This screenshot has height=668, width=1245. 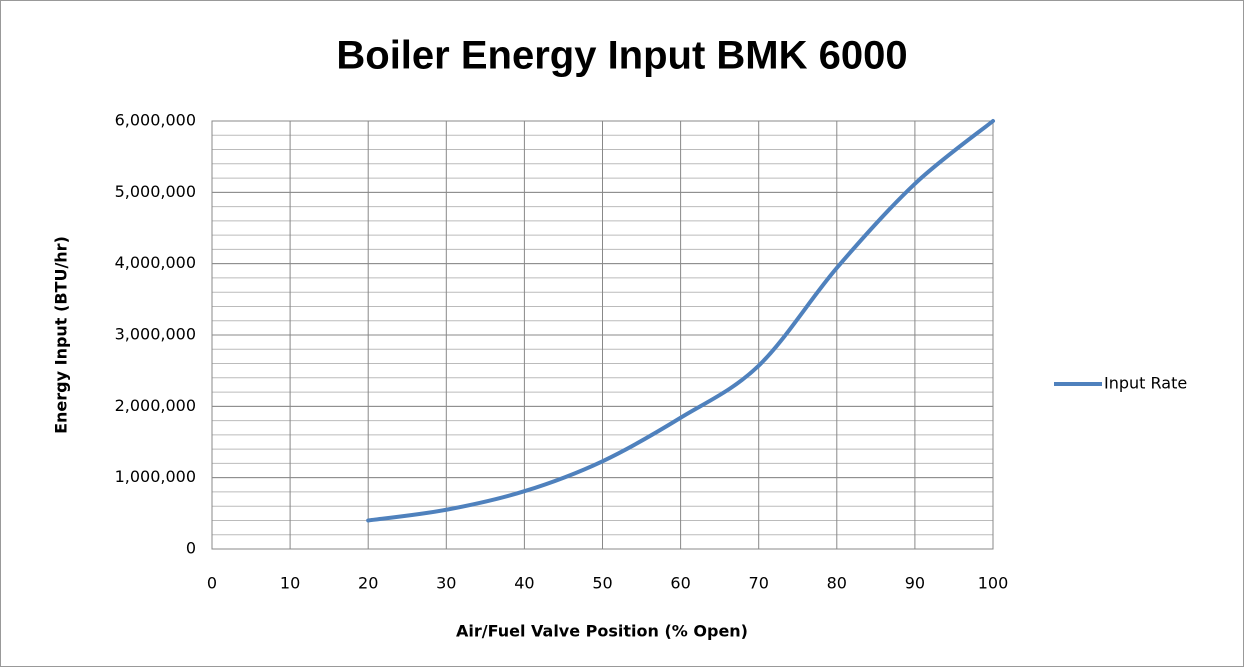 What do you see at coordinates (993, 583) in the screenshot?
I see `x-tick-label: 100` at bounding box center [993, 583].